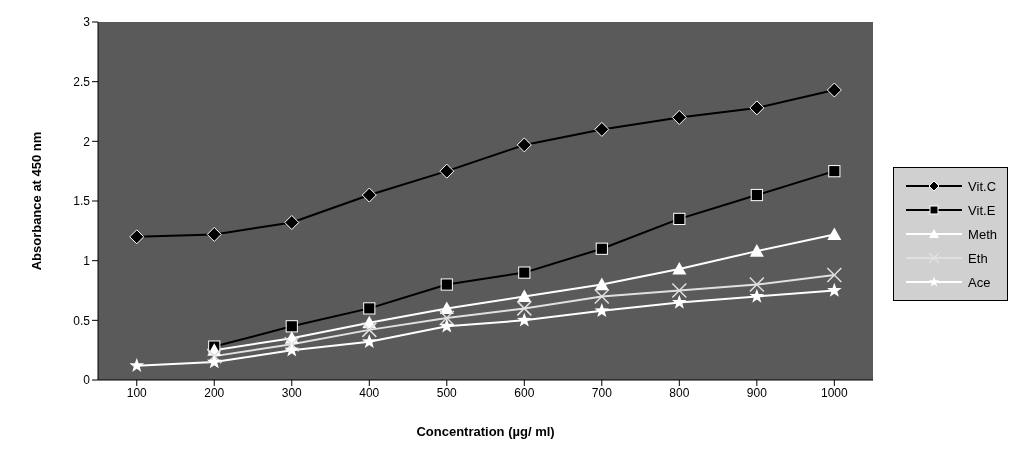 The image size is (1036, 468). What do you see at coordinates (447, 392) in the screenshot?
I see `x-tick-label: 500` at bounding box center [447, 392].